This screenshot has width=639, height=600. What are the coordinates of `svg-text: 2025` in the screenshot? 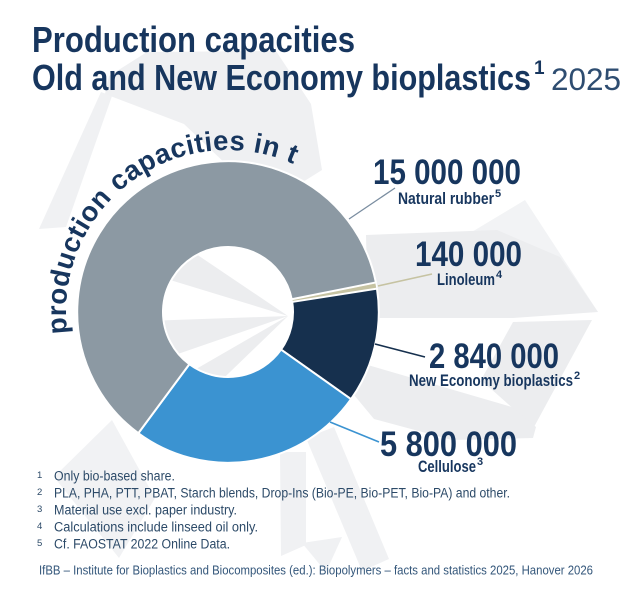 It's located at (586, 79).